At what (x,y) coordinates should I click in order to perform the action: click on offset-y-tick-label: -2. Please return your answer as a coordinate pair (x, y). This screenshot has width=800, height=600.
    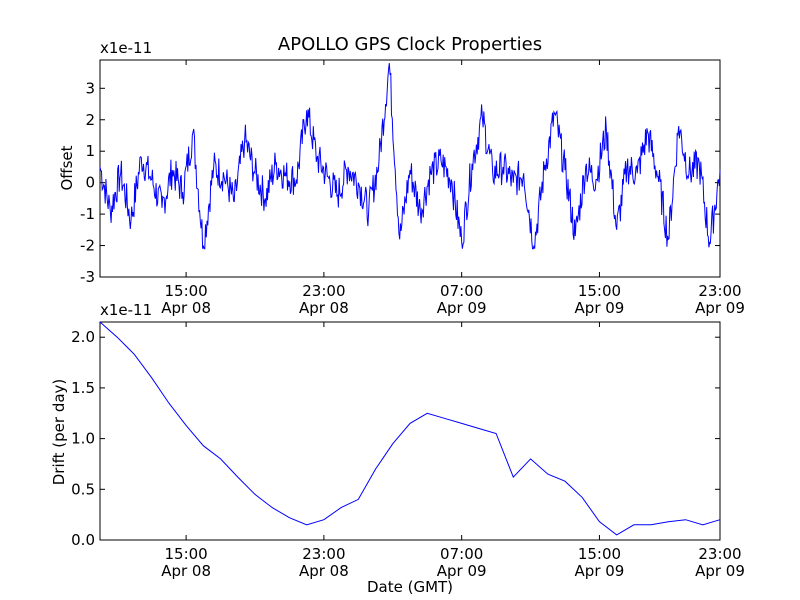
    Looking at the image, I should click on (87, 246).